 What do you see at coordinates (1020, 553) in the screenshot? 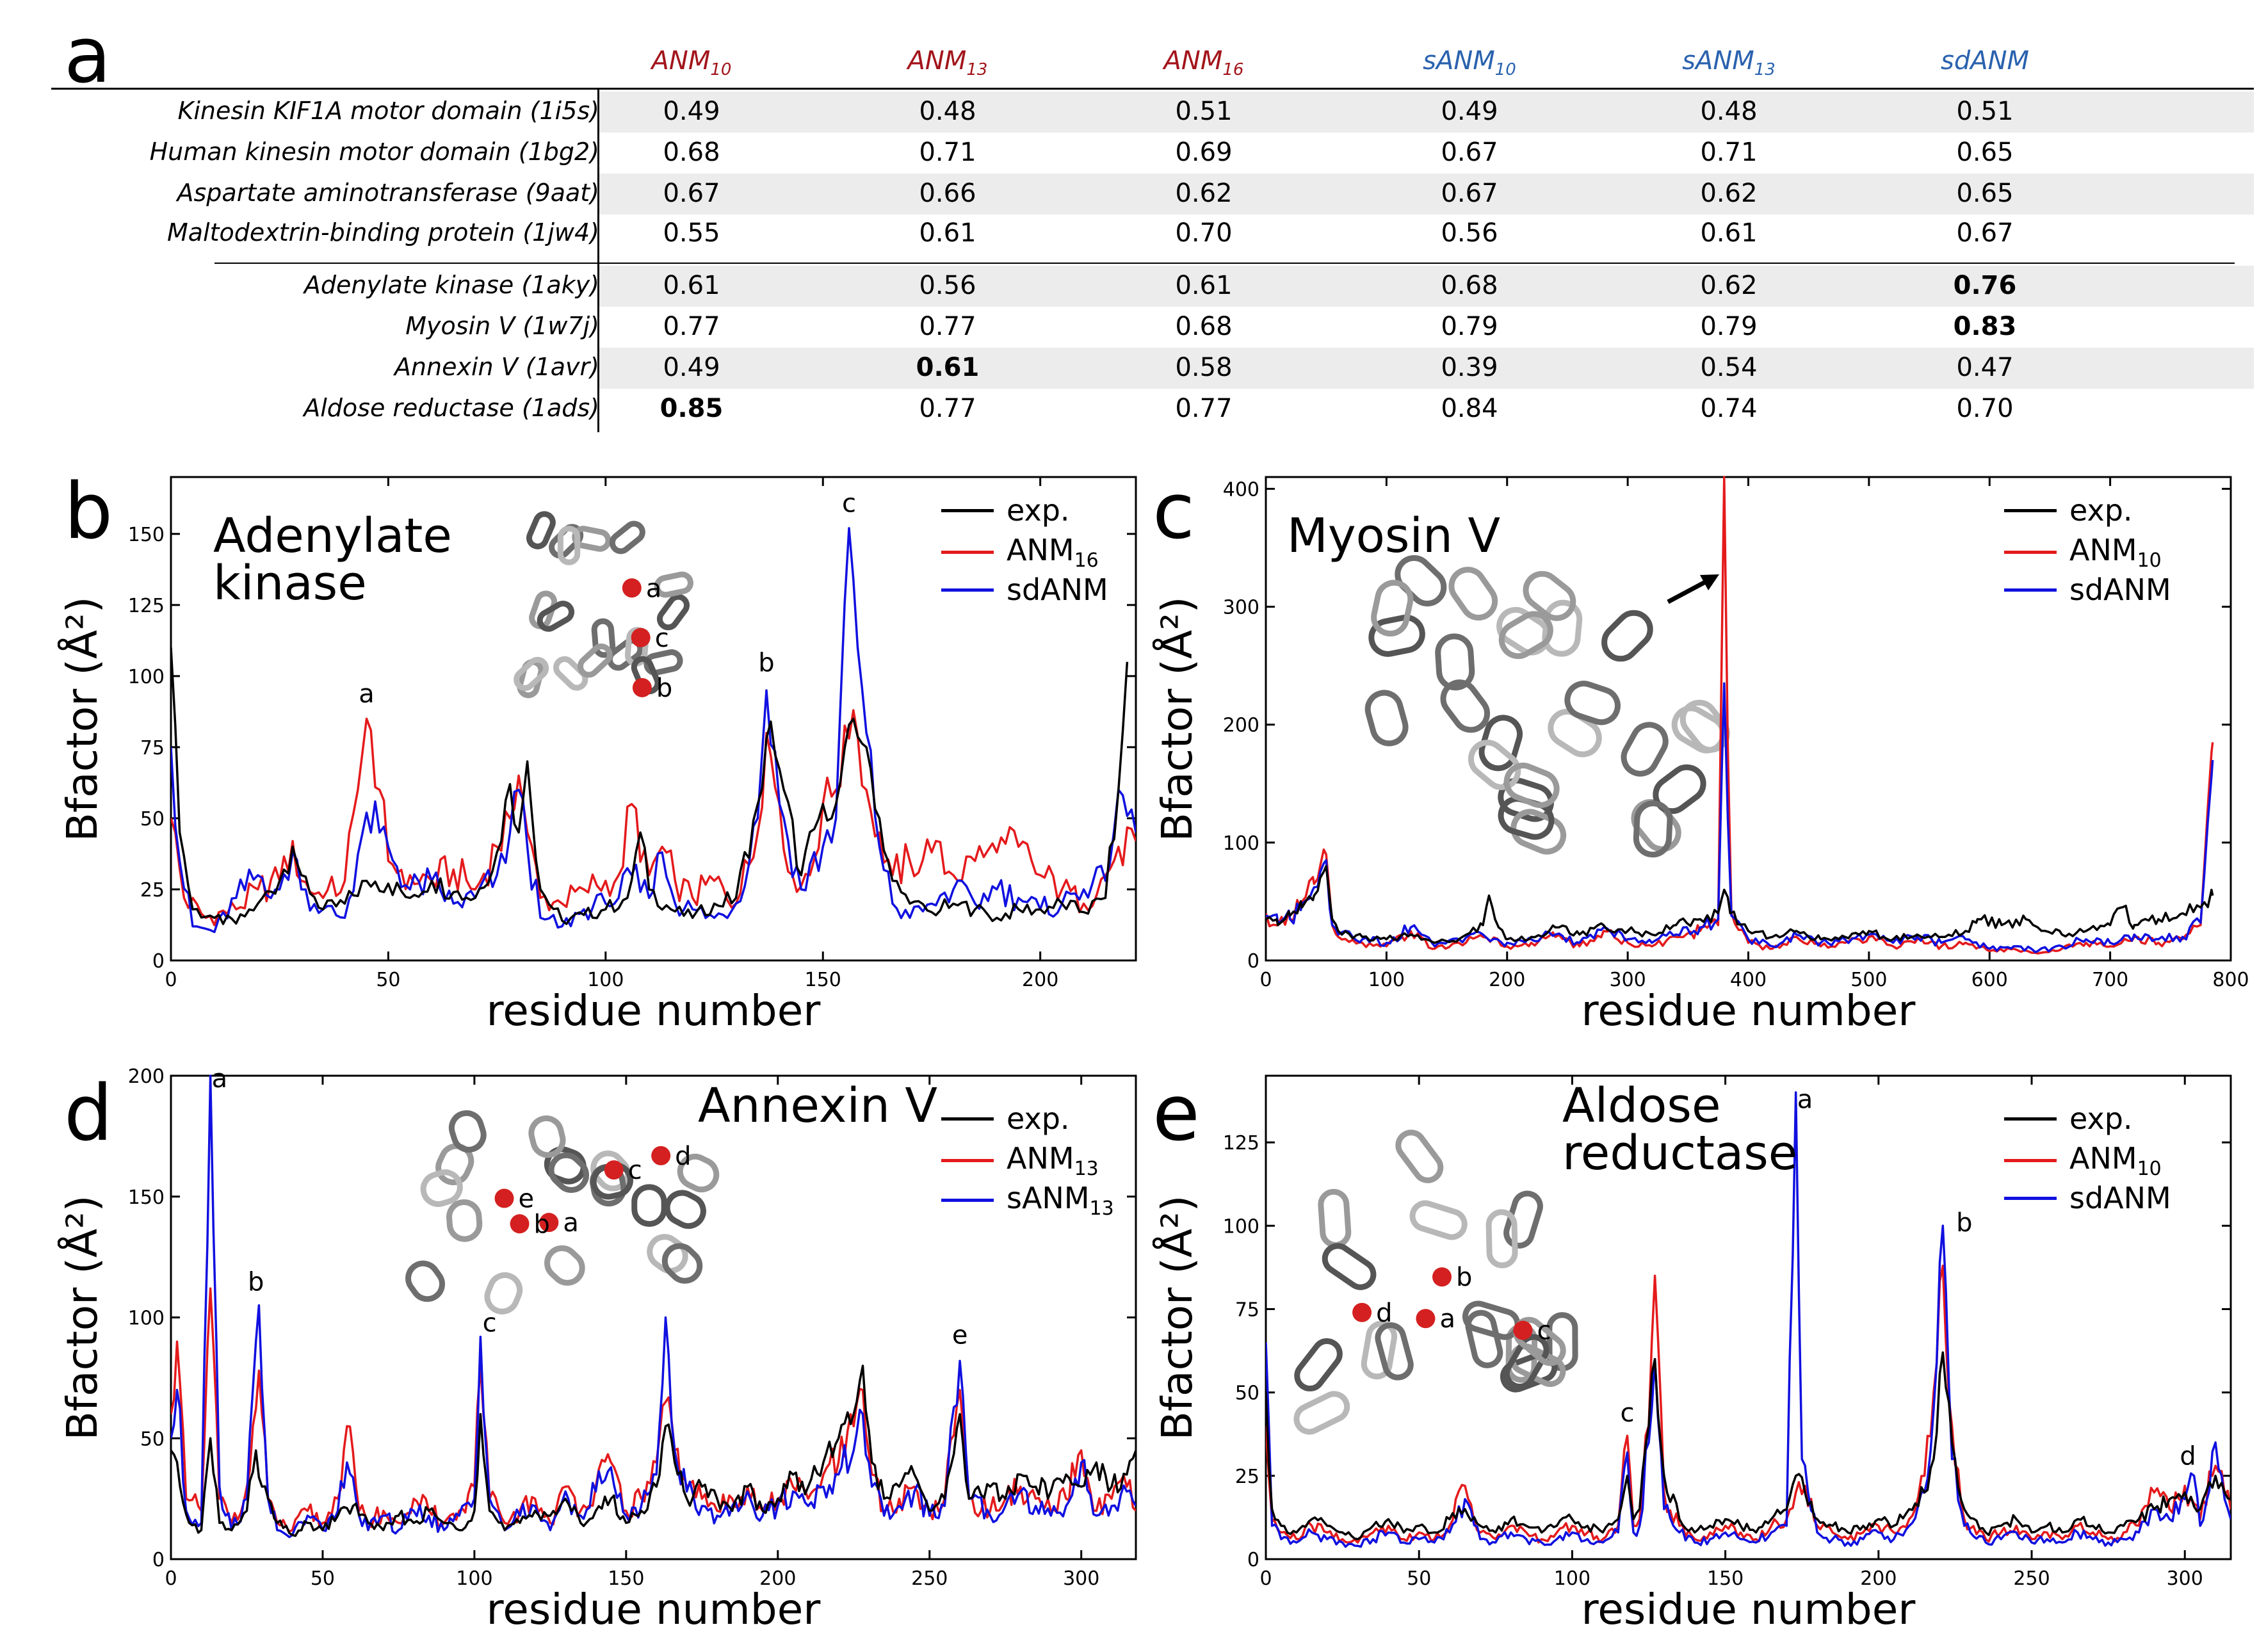
I see `legend-item: ANM16` at bounding box center [1020, 553].